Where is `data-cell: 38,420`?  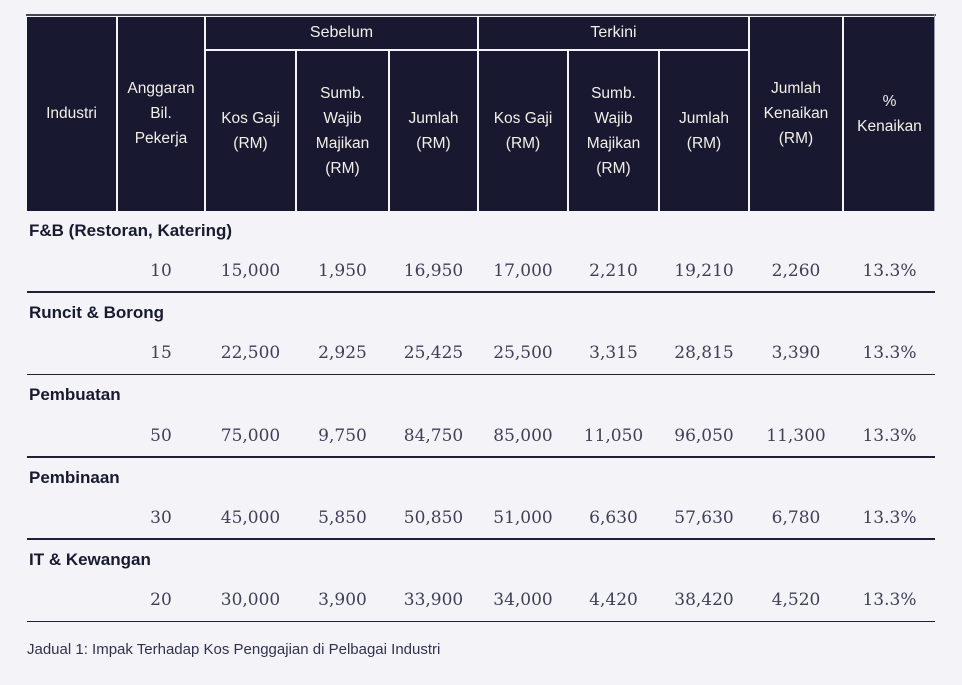 data-cell: 38,420 is located at coordinates (704, 600).